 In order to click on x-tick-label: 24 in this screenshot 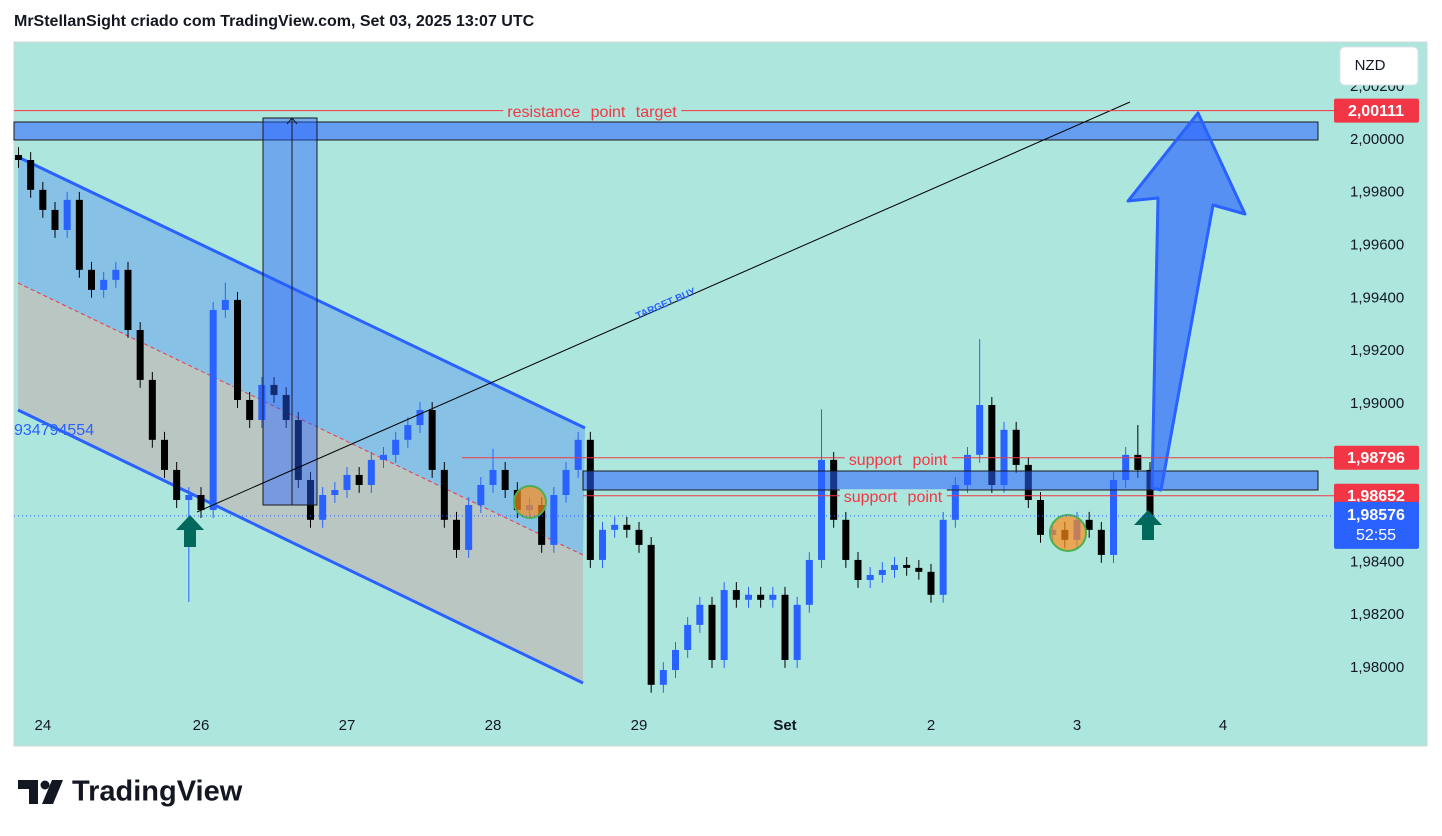, I will do `click(42, 725)`.